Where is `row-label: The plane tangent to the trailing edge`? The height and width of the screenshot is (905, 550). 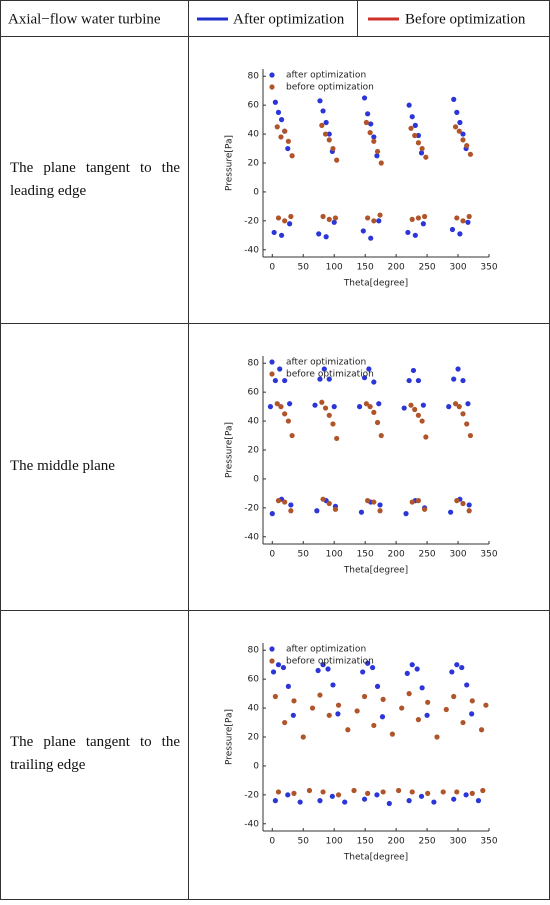 row-label: The plane tangent to the trailing edge is located at coordinates (95, 753).